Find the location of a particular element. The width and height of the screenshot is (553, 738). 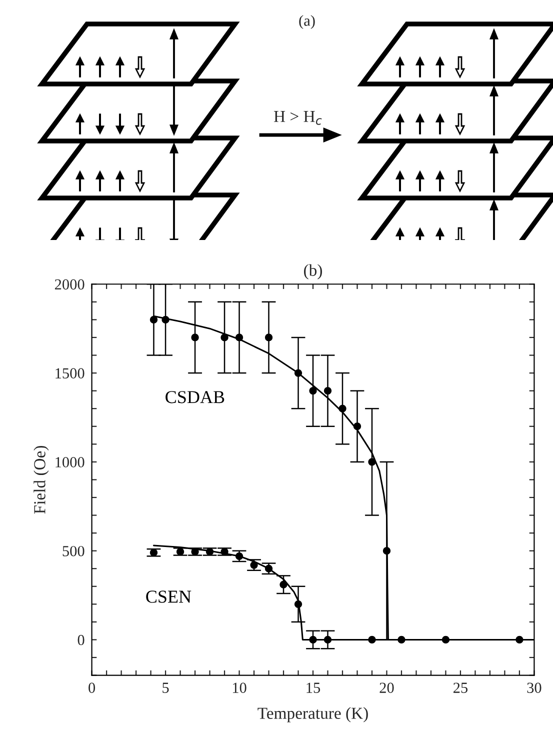

x-tick-label: 10 is located at coordinates (239, 687).